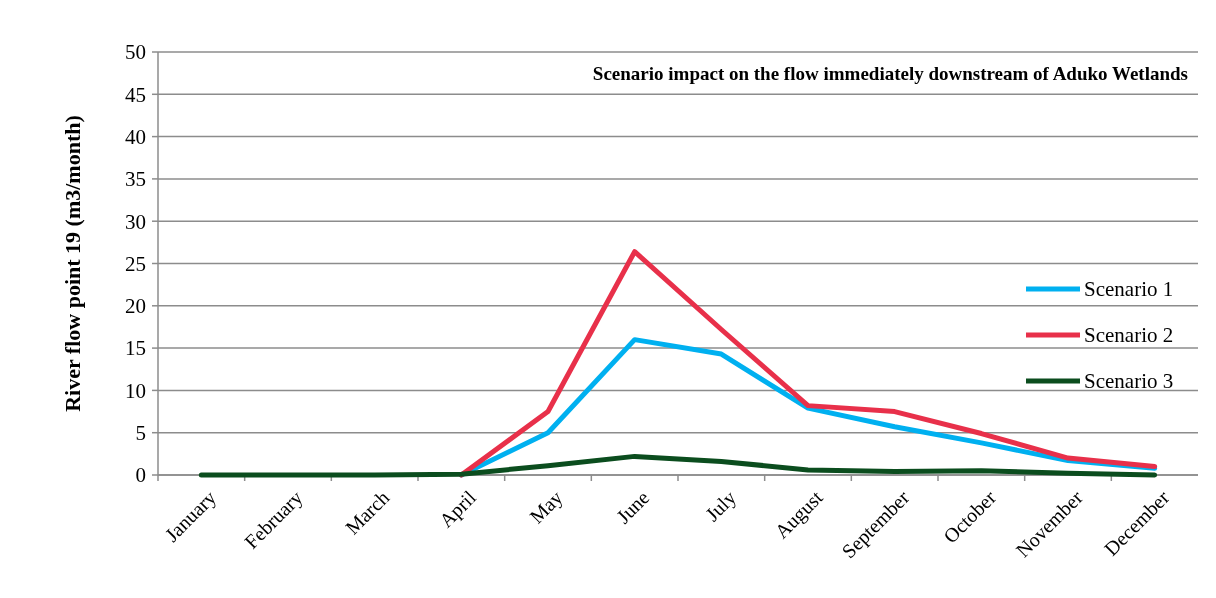 The height and width of the screenshot is (598, 1216). What do you see at coordinates (135, 94) in the screenshot?
I see `y-tick-label: 45` at bounding box center [135, 94].